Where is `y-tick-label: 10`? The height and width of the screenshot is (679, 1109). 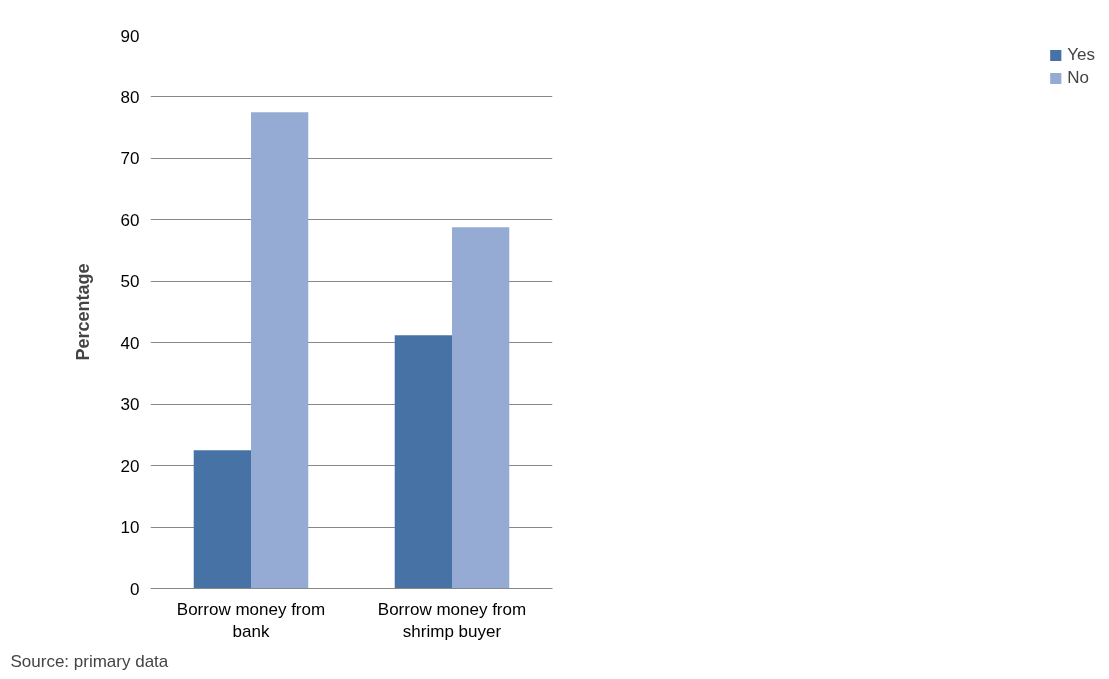 y-tick-label: 10 is located at coordinates (130, 528).